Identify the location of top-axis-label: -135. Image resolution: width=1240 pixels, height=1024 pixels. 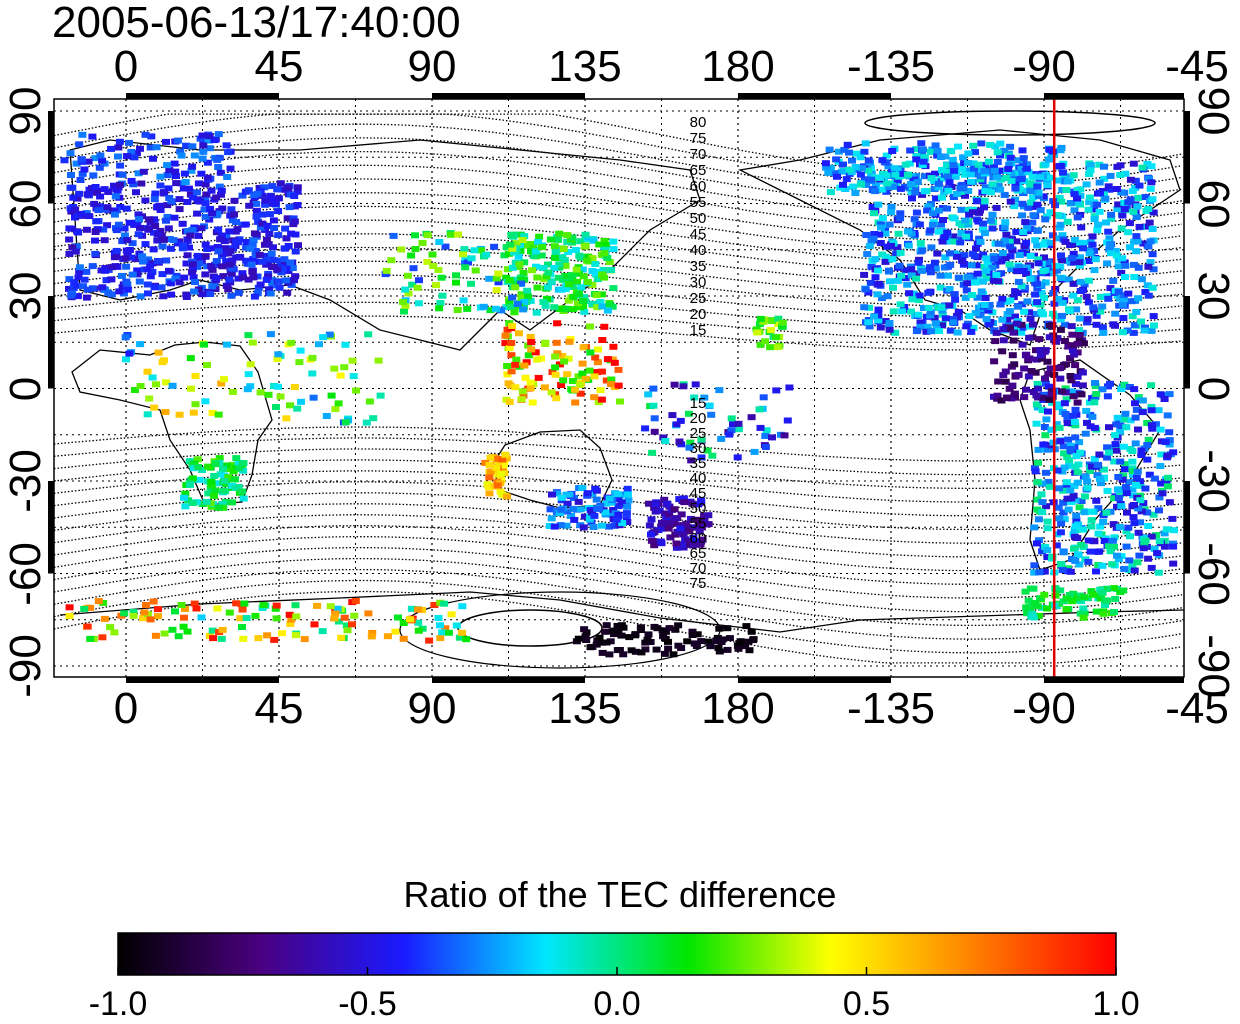
(891, 66).